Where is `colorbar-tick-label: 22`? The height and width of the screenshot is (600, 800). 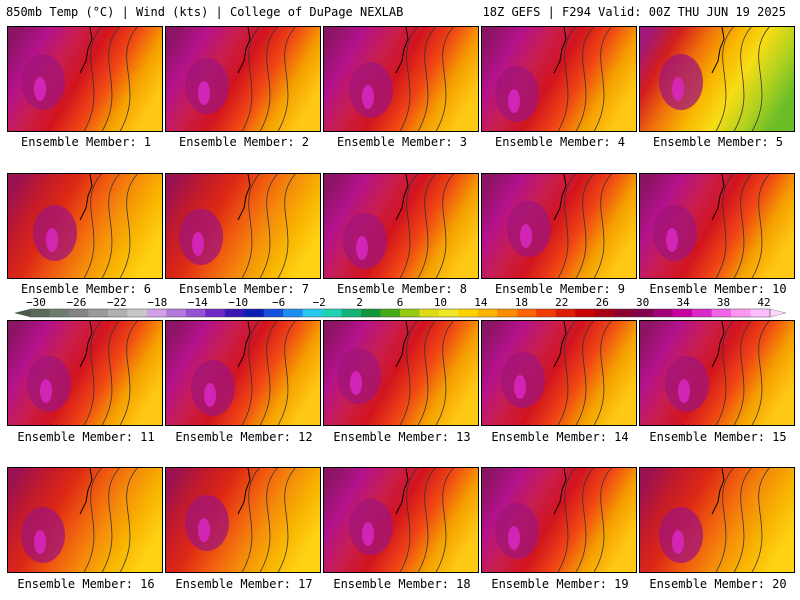 colorbar-tick-label: 22 is located at coordinates (562, 302).